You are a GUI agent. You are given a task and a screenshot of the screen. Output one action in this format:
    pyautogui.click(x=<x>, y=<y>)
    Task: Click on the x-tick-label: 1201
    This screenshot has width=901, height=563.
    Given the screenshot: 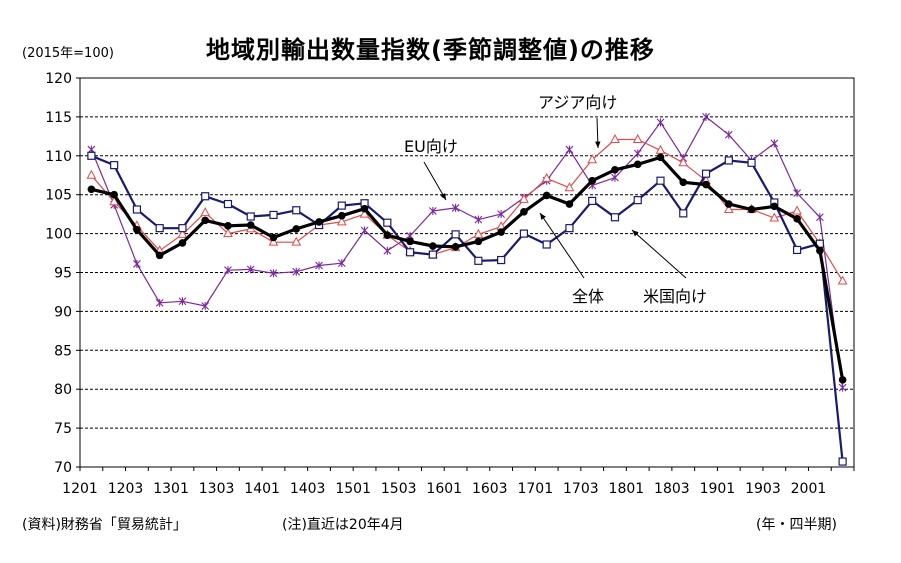 What is the action you would take?
    pyautogui.click(x=80, y=489)
    